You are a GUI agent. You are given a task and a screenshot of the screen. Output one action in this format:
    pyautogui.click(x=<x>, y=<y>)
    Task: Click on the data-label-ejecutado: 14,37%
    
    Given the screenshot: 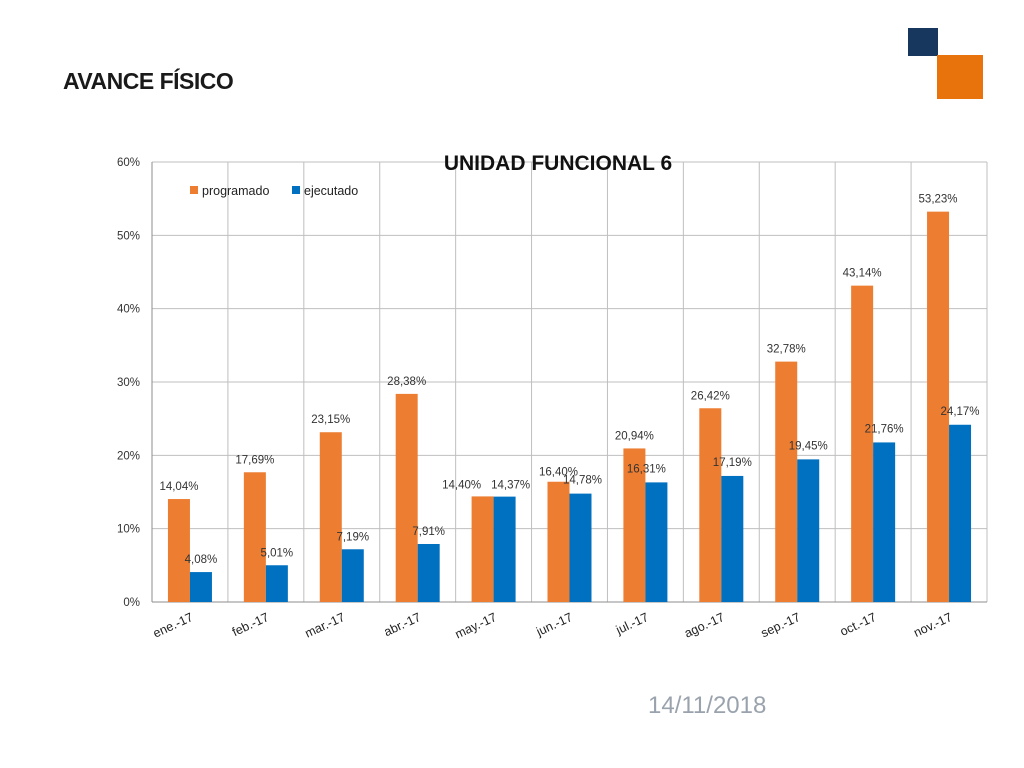 What is the action you would take?
    pyautogui.click(x=510, y=486)
    